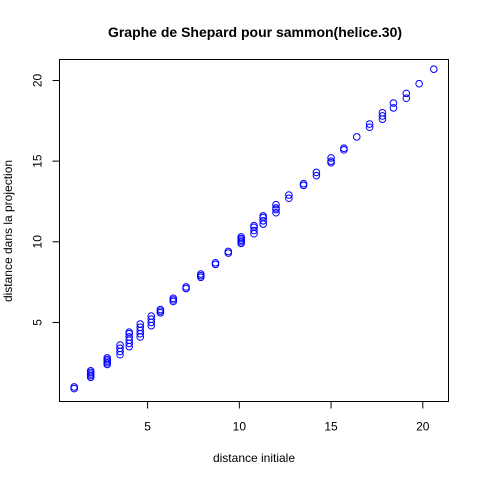 The image size is (480, 480). What do you see at coordinates (8, 231) in the screenshot?
I see `y-axis-label: distance dans la projection` at bounding box center [8, 231].